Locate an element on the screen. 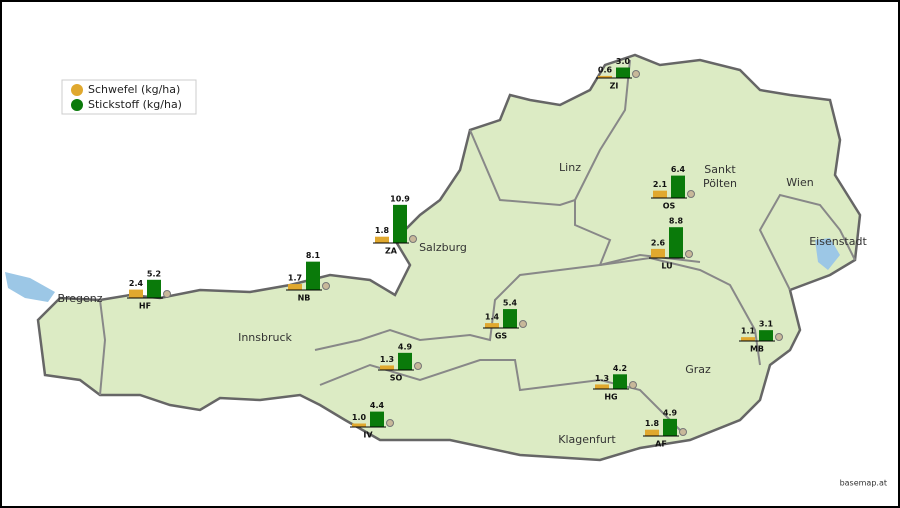  station-label: SO is located at coordinates (396, 378).